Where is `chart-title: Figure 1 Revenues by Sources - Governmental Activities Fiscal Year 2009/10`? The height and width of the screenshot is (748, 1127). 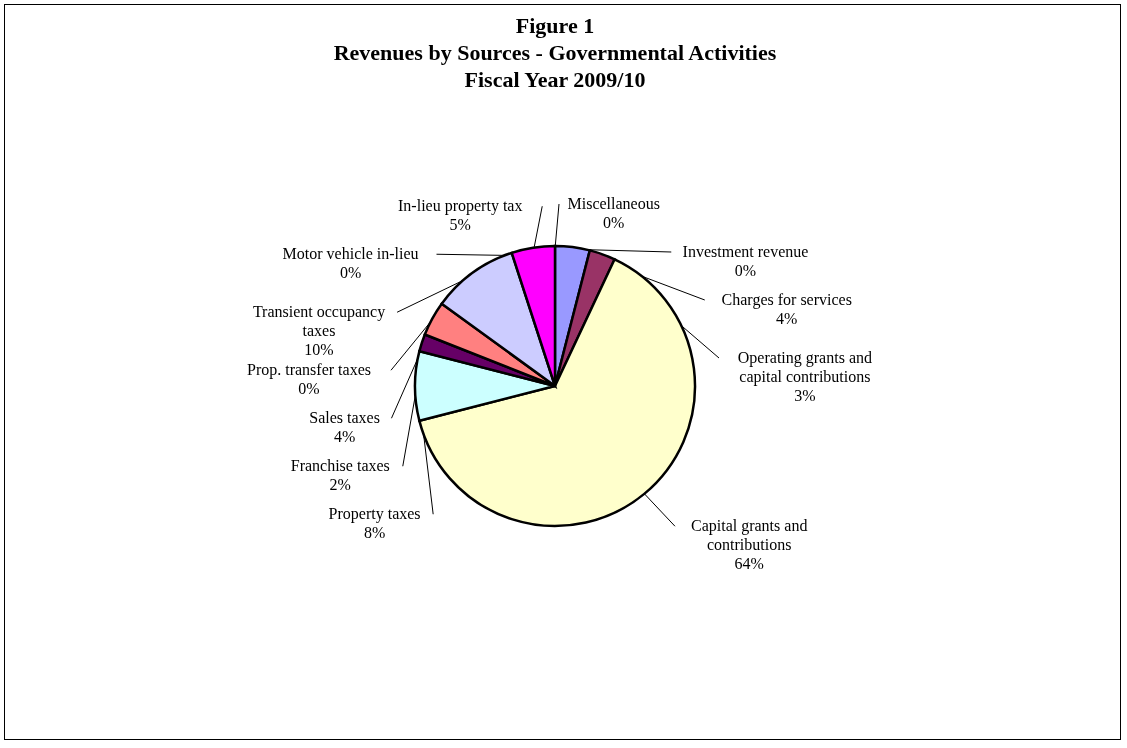 chart-title: Figure 1 Revenues by Sources - Governmental Activities Fiscal Year 2009/10 is located at coordinates (555, 52).